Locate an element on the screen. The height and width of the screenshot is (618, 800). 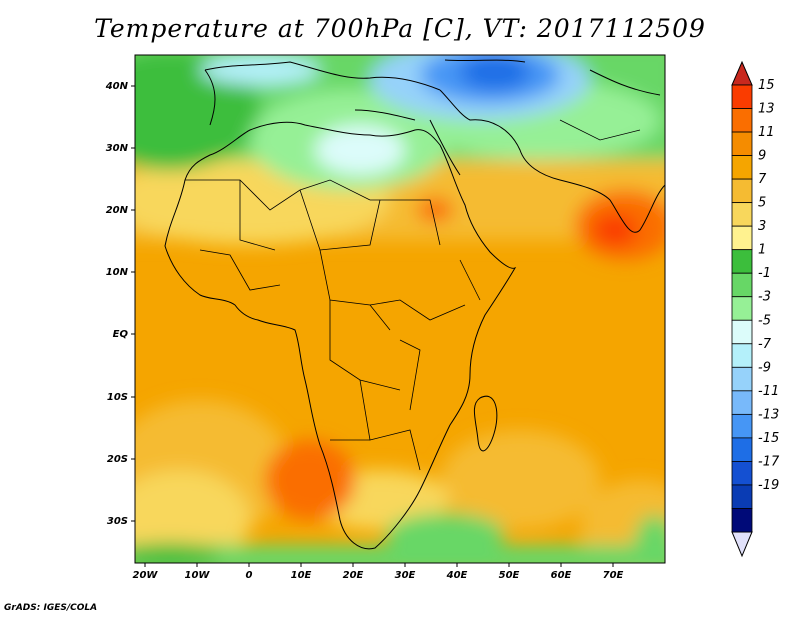
colorbar-label: 15 is located at coordinates (766, 85).